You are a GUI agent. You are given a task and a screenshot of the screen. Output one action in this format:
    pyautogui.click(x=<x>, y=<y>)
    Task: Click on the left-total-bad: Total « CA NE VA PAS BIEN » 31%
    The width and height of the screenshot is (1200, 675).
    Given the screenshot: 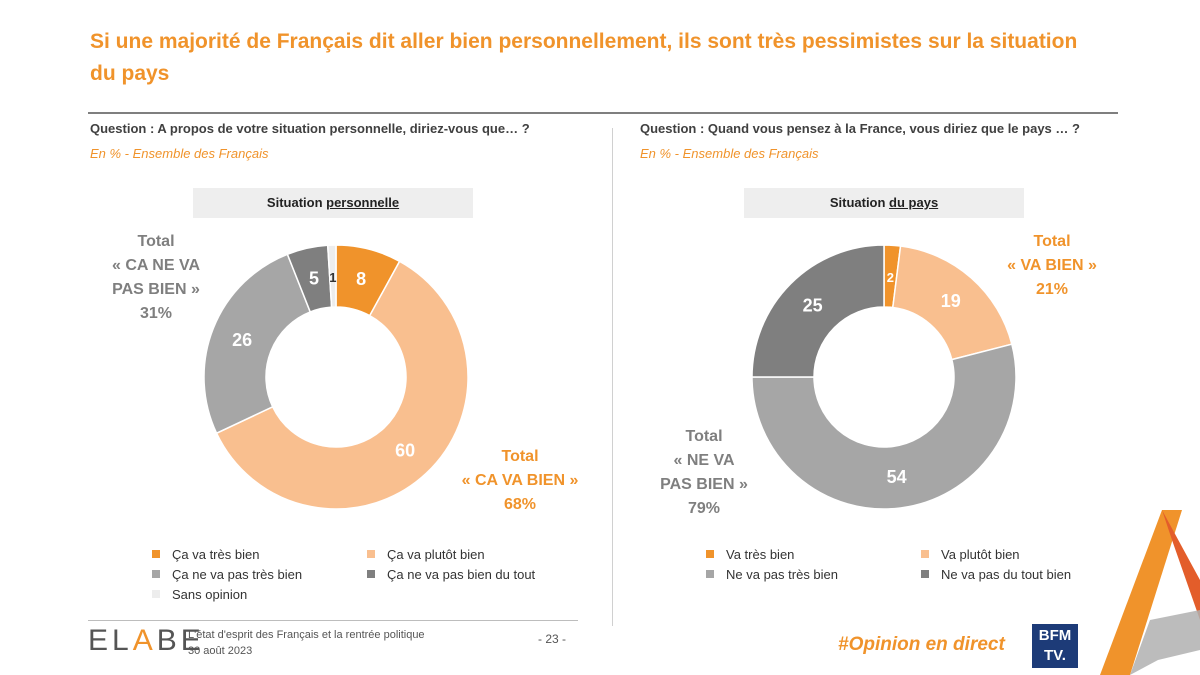 What is the action you would take?
    pyautogui.click(x=156, y=278)
    